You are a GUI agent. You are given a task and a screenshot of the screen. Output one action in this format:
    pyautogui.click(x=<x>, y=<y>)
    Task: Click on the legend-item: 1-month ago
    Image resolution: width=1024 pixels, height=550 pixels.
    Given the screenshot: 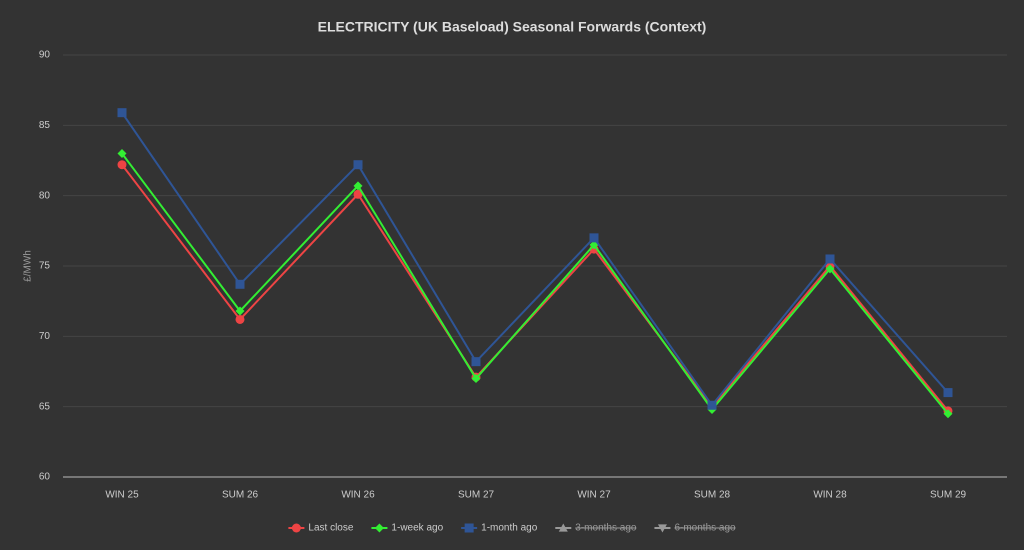 What is the action you would take?
    pyautogui.click(x=499, y=528)
    